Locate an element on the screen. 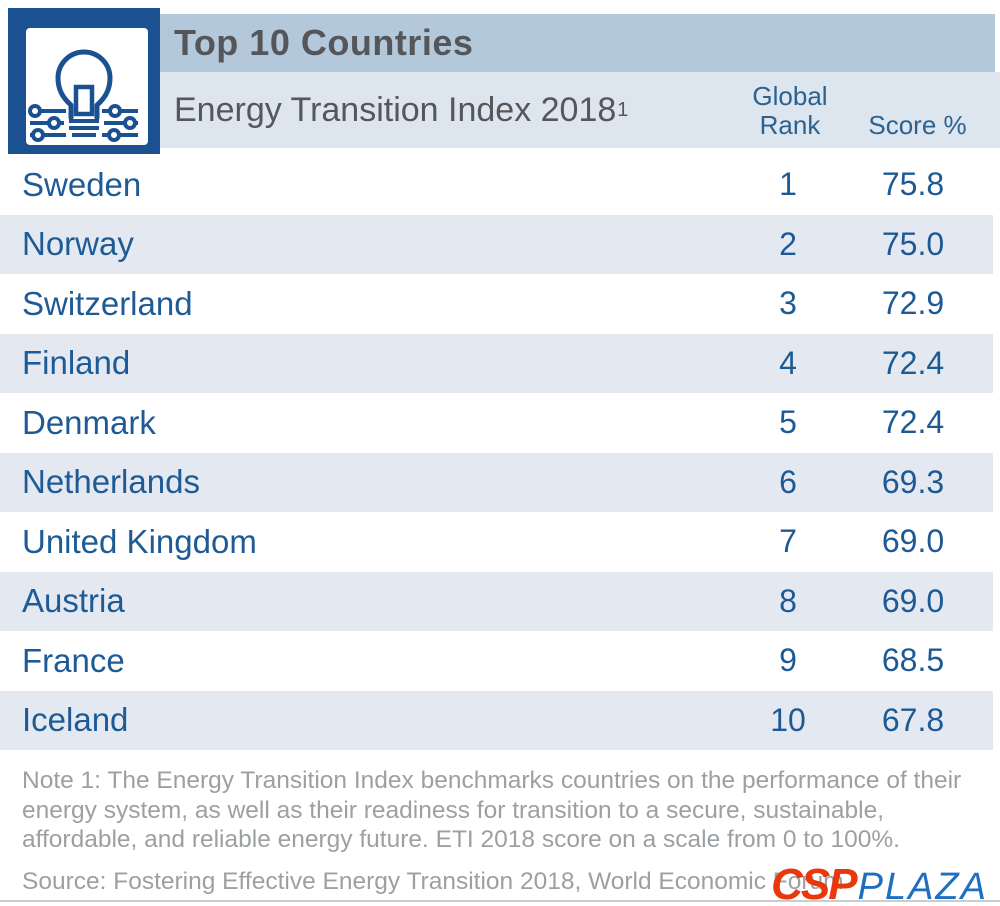  cspplaza-logo: CSPPLAZA is located at coordinates (879, 883).